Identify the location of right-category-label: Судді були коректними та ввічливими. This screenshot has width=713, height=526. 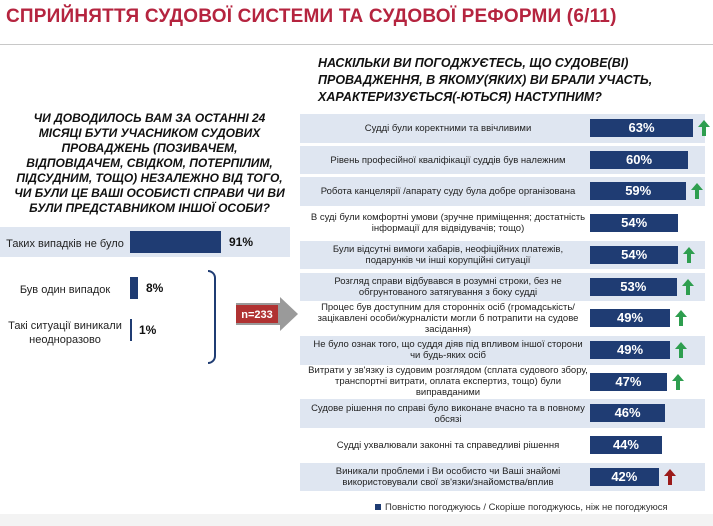
(448, 128).